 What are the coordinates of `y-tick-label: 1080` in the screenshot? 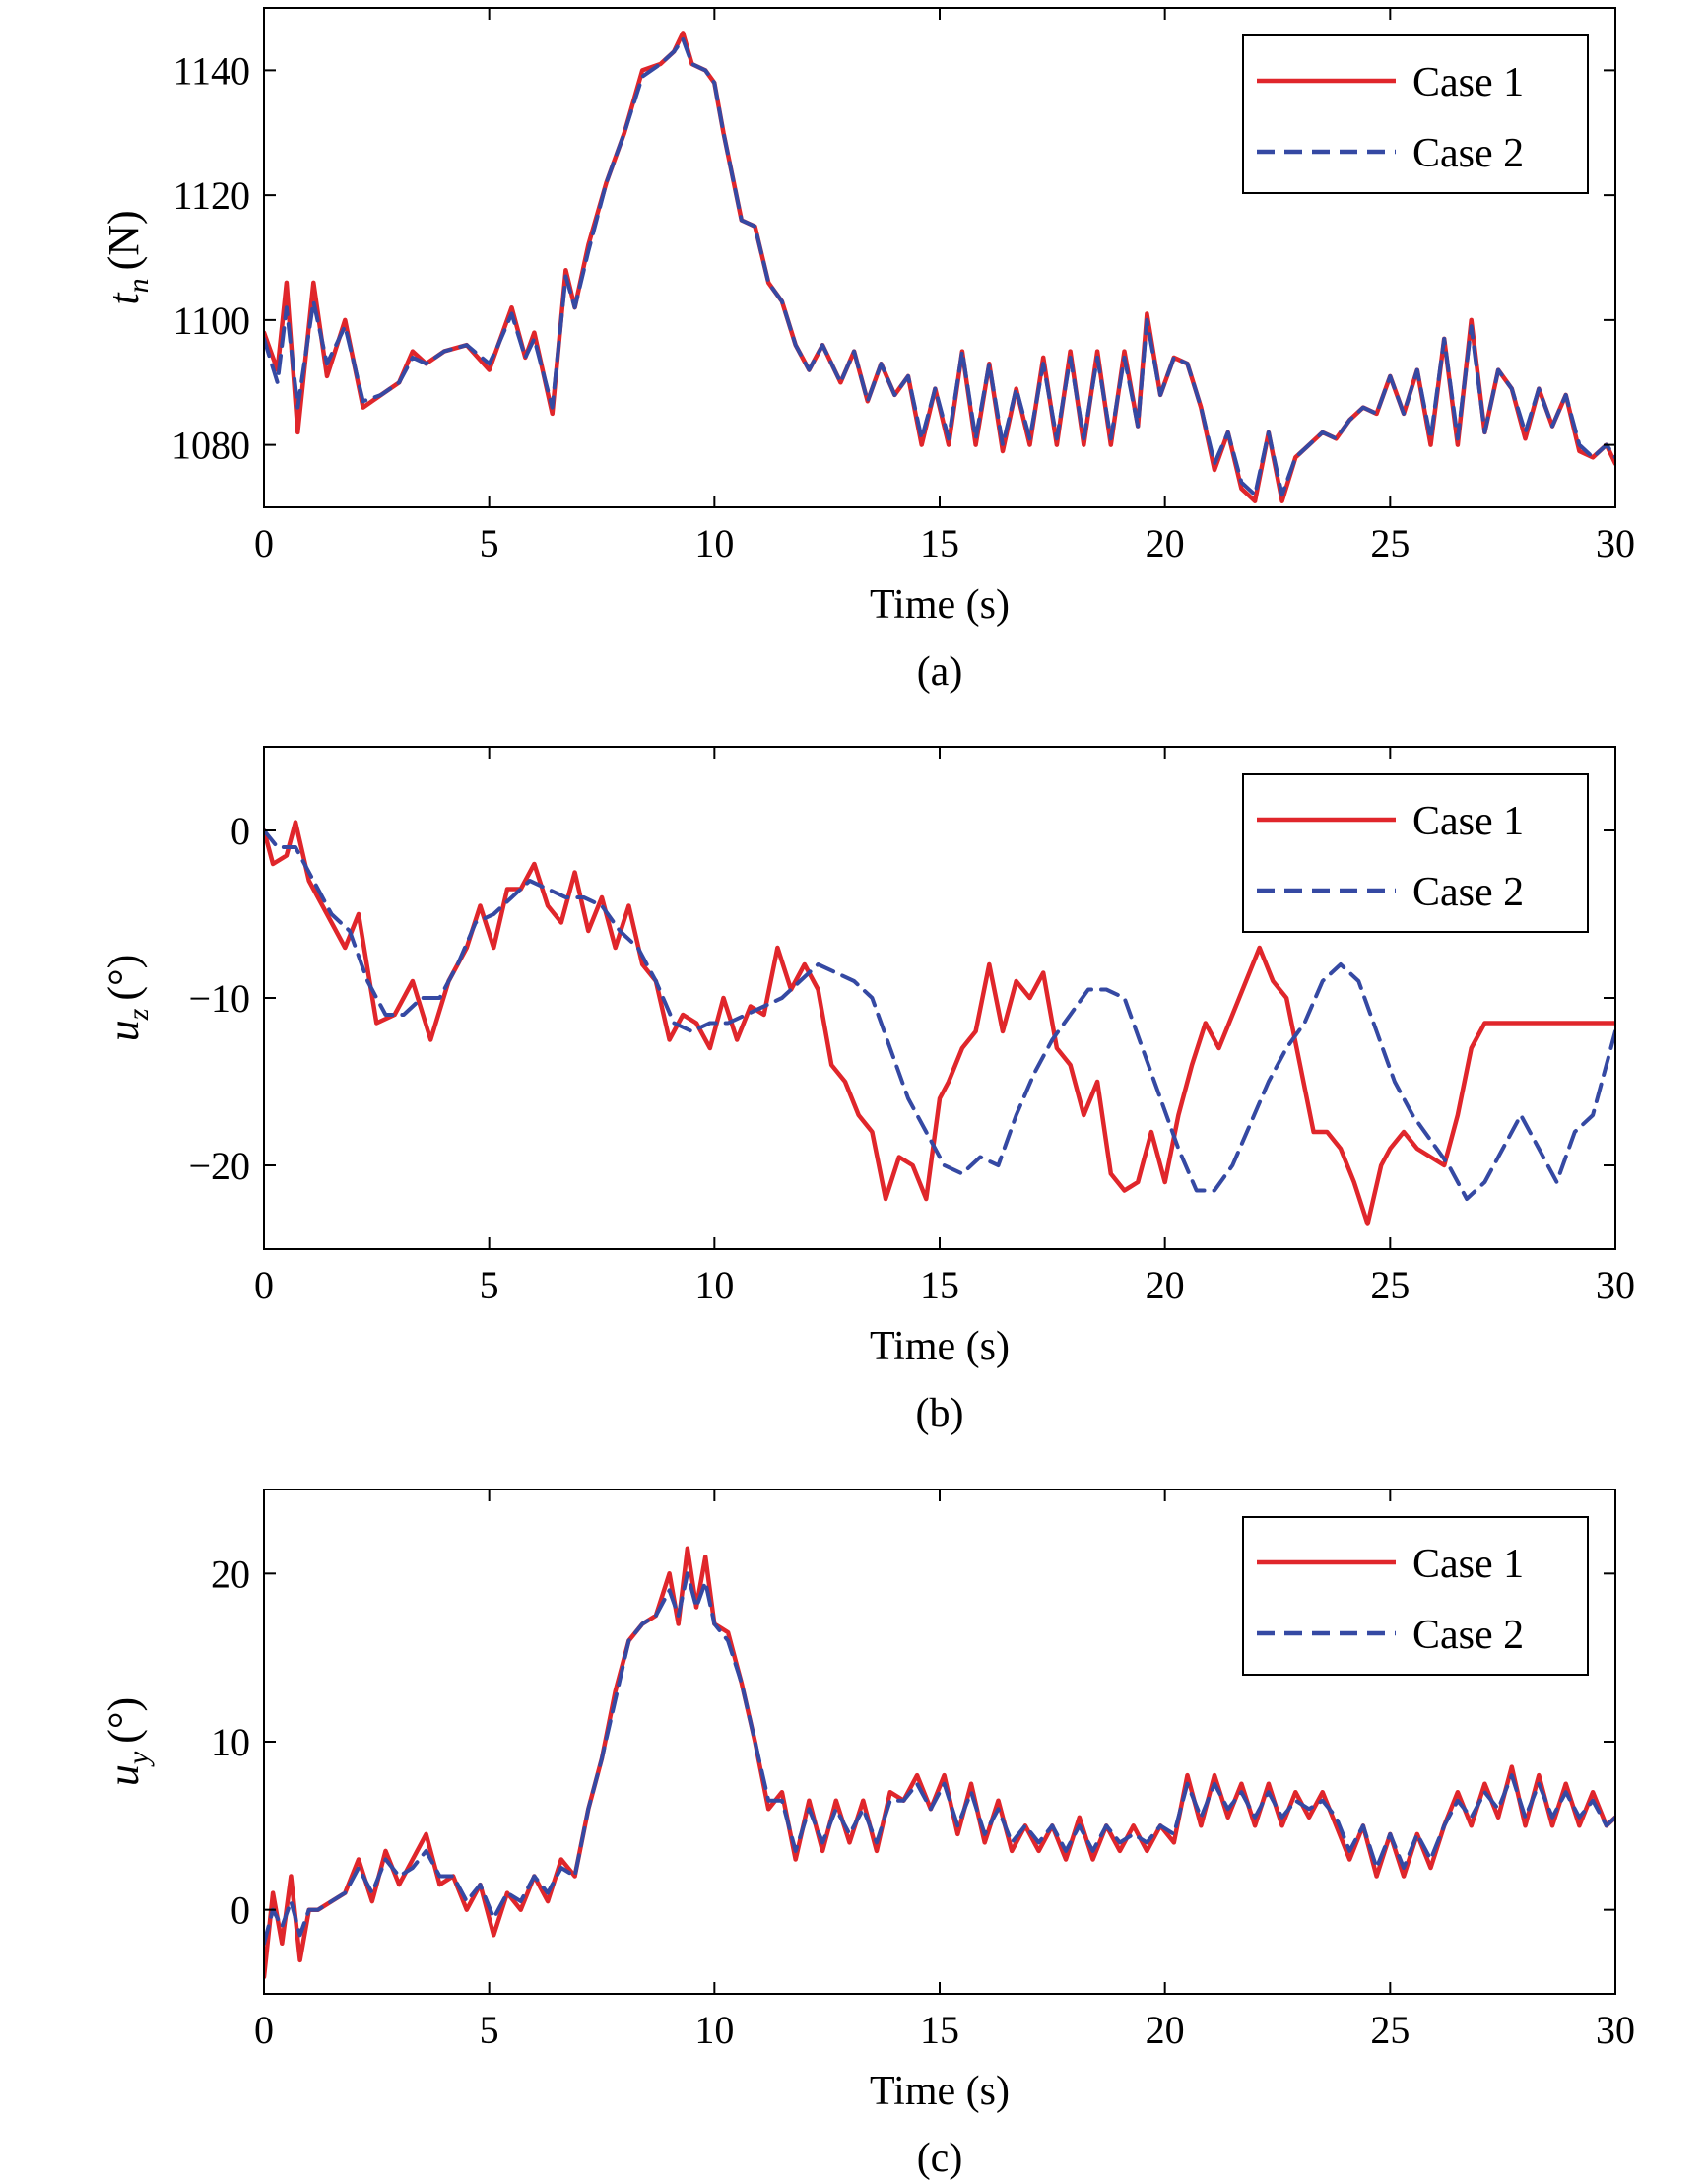 It's located at (210, 446).